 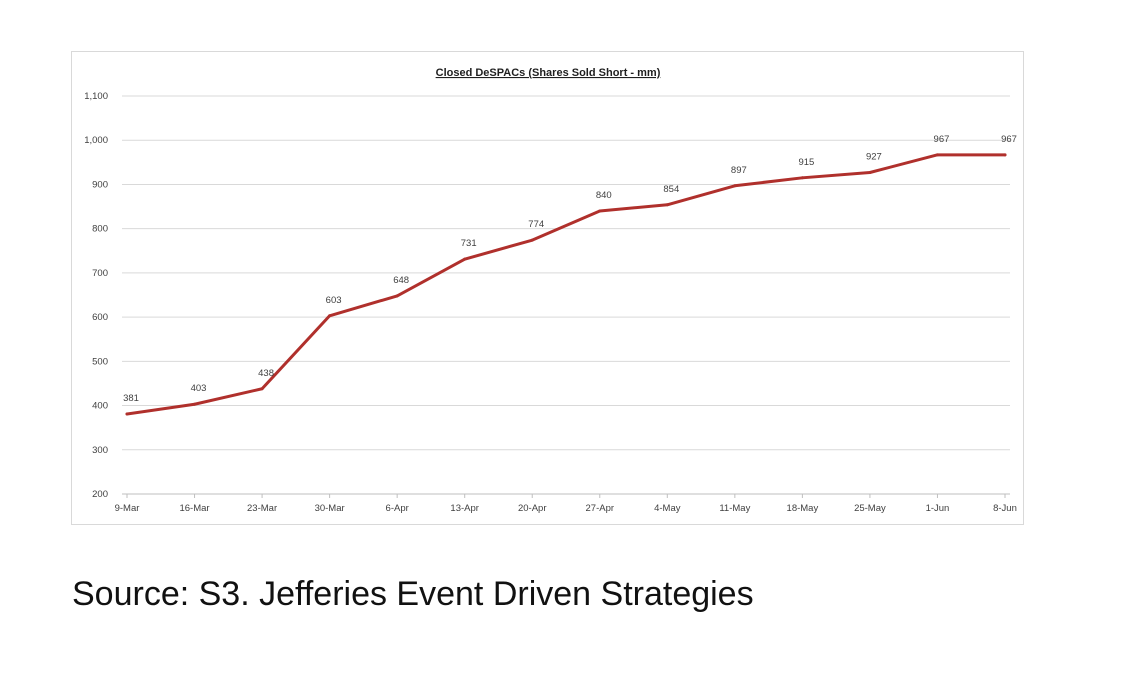 I want to click on data-label: 854, so click(x=671, y=189).